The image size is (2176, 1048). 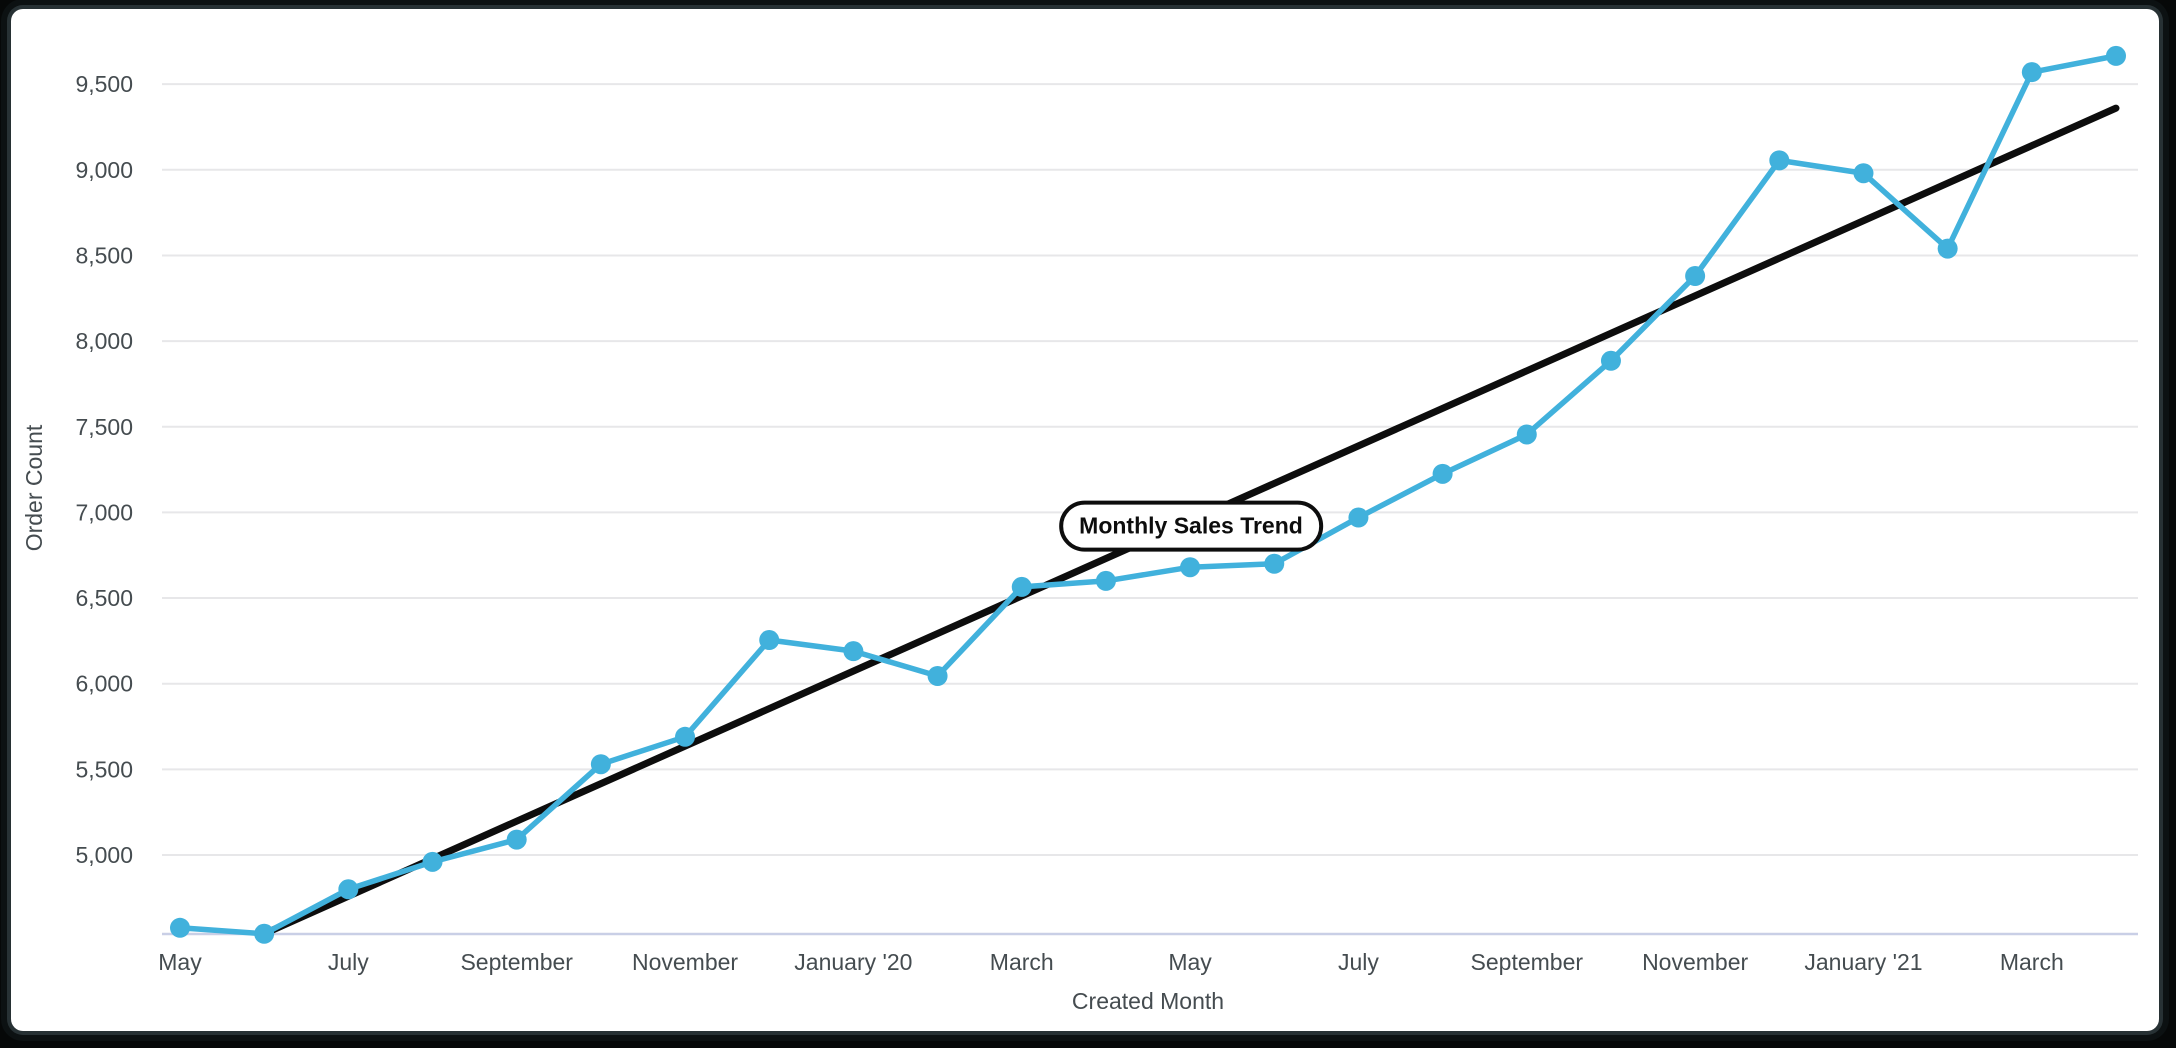 What do you see at coordinates (1863, 962) in the screenshot?
I see `x-tick-label: January '21` at bounding box center [1863, 962].